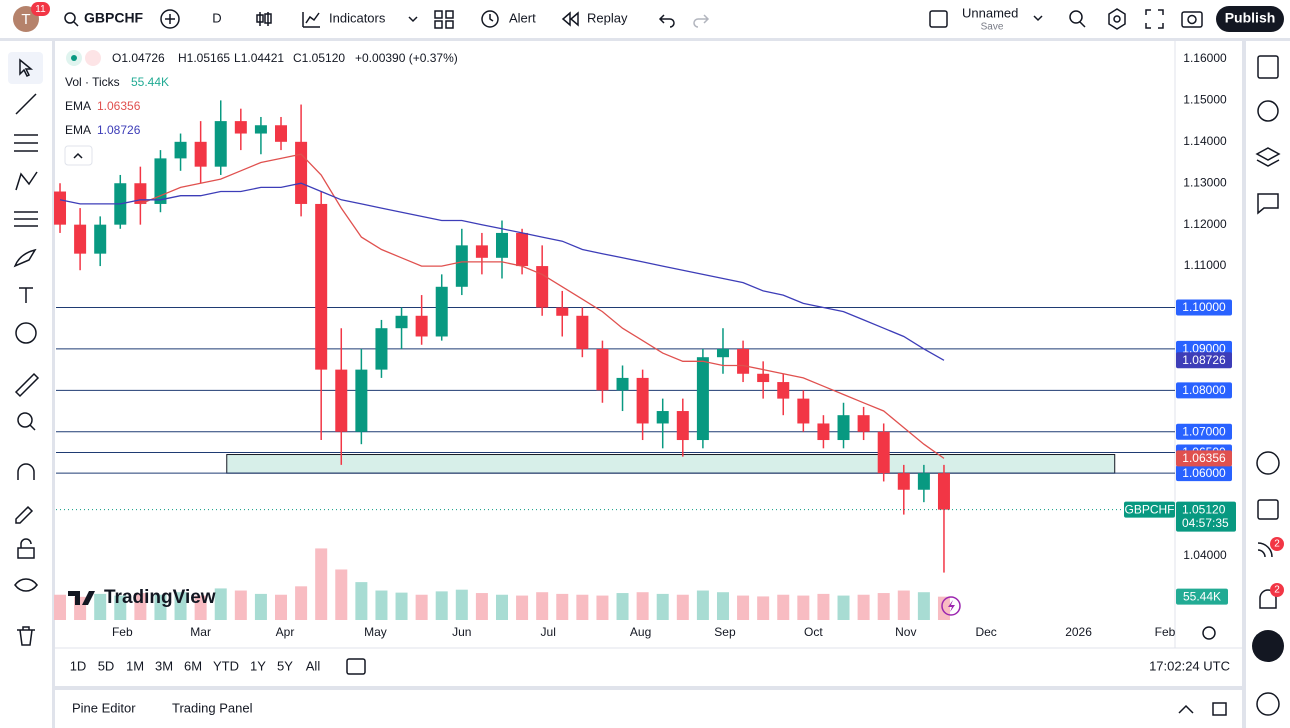 The height and width of the screenshot is (728, 1290). What do you see at coordinates (1268, 157) in the screenshot?
I see `layers` at bounding box center [1268, 157].